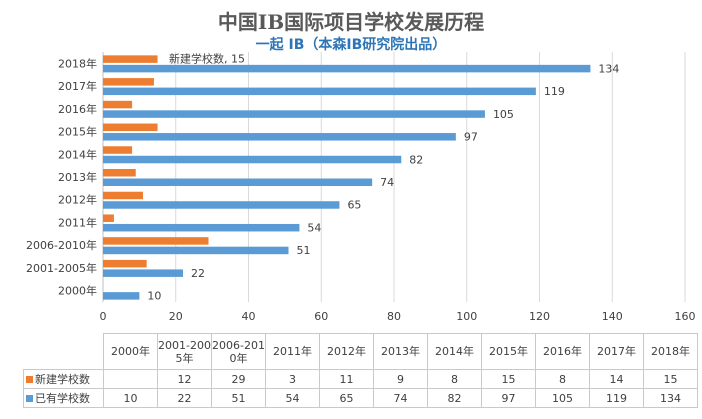 The height and width of the screenshot is (419, 702). I want to click on existing-schools-data-label: 134, so click(608, 68).